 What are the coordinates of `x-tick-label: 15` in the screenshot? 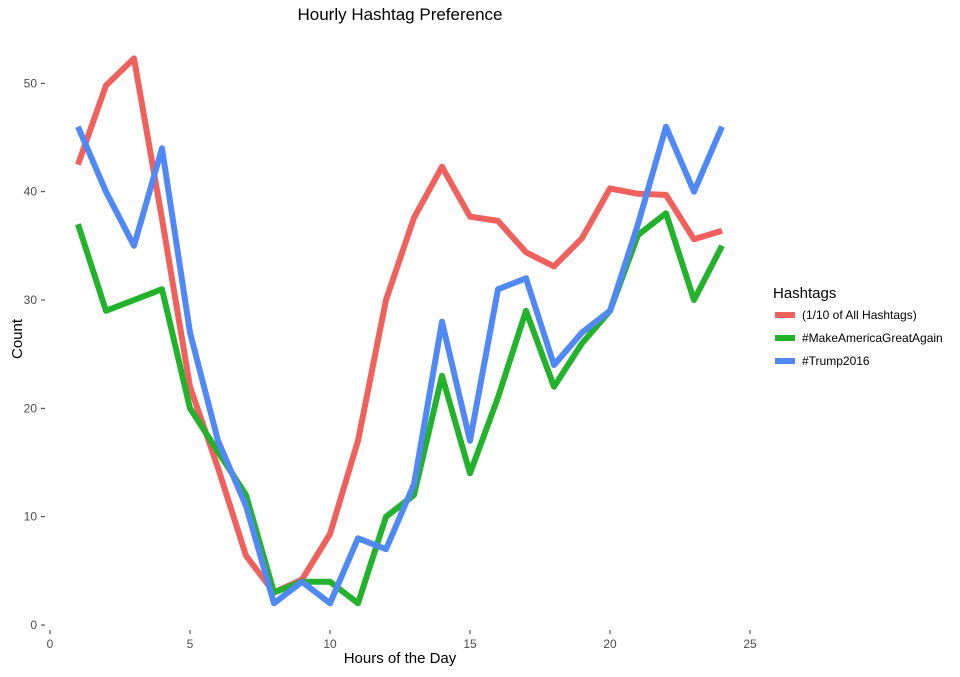 It's located at (470, 644).